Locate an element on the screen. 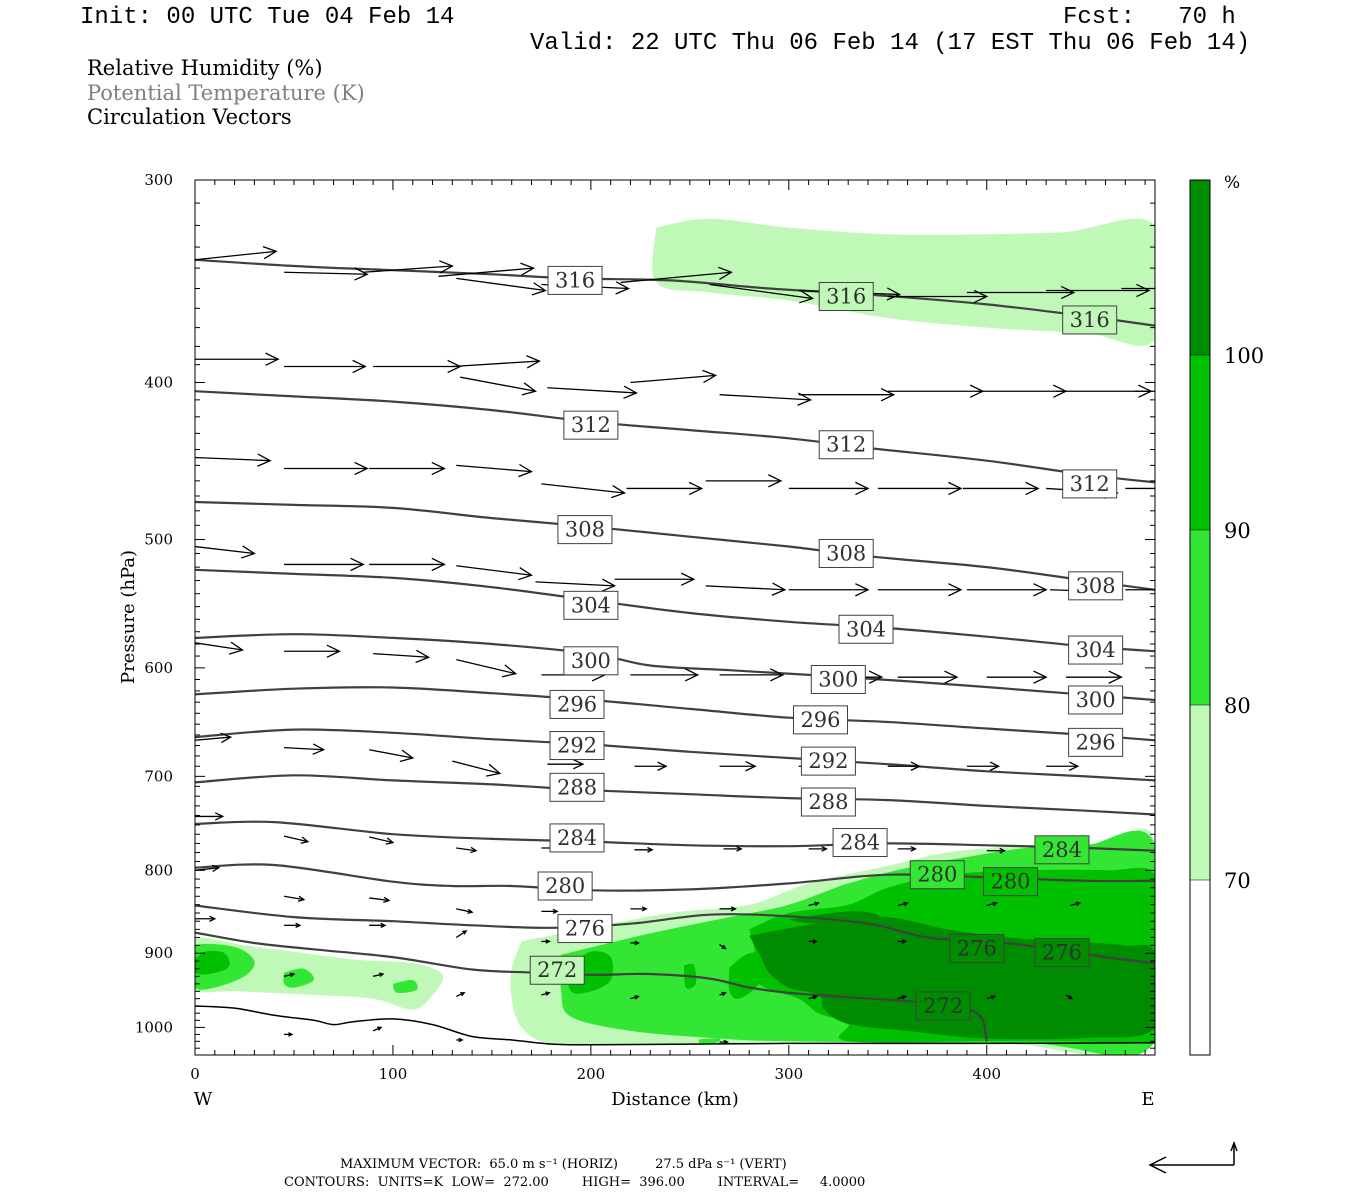  svg-text: 292 is located at coordinates (577, 746).